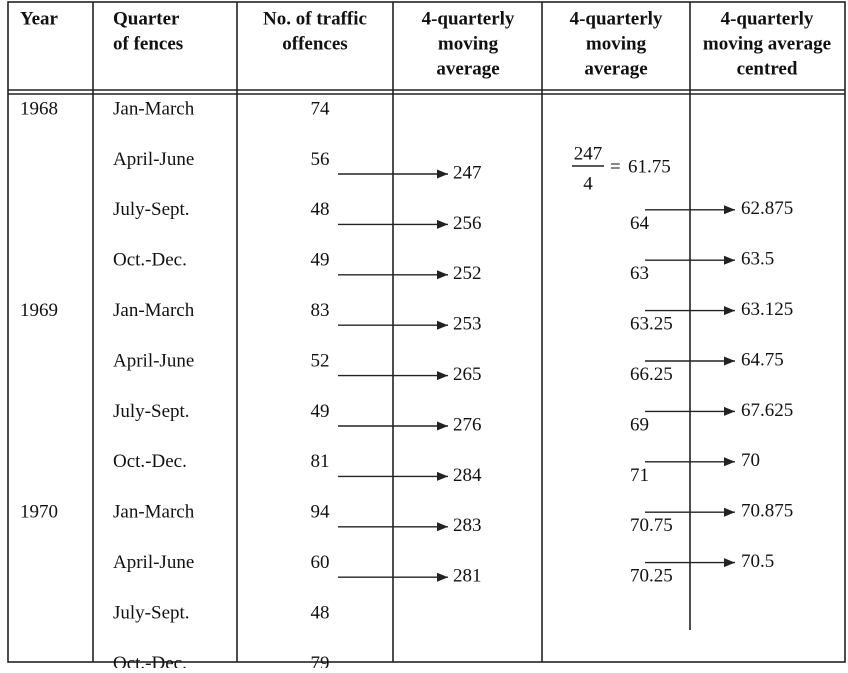  I want to click on moving-total: 265, so click(467, 374).